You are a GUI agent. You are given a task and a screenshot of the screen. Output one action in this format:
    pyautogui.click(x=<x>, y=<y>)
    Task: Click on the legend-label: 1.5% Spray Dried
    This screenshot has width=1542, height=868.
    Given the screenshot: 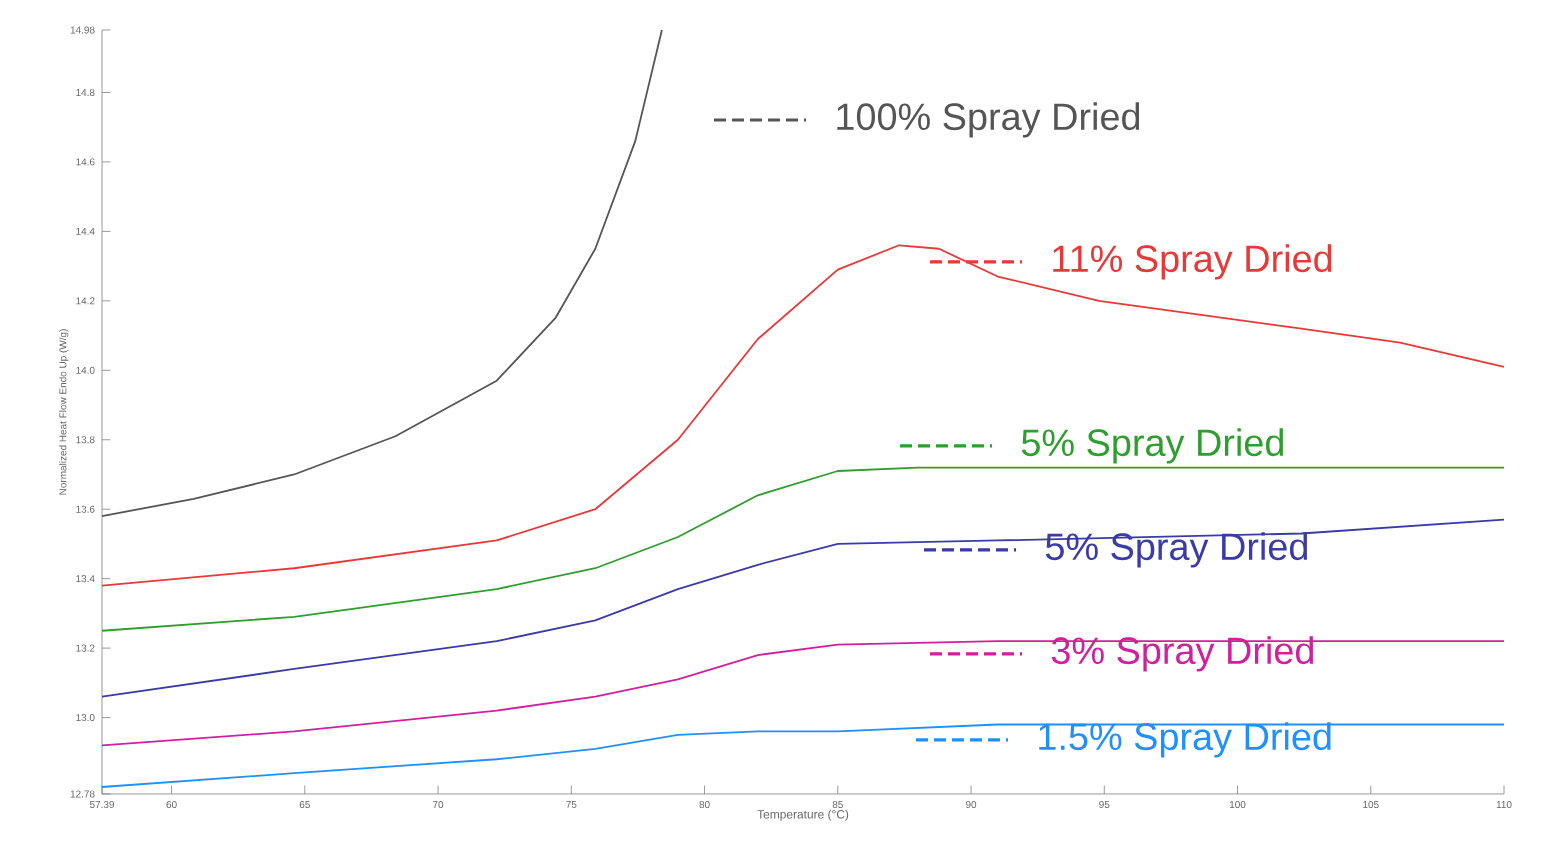 What is the action you would take?
    pyautogui.click(x=1185, y=740)
    